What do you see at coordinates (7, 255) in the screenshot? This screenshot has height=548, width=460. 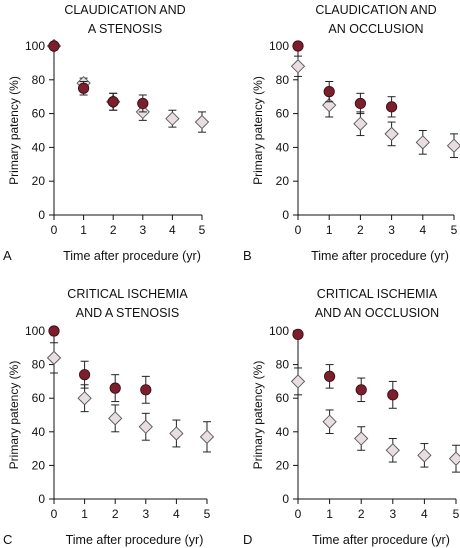 I see `panel-letter: A` at bounding box center [7, 255].